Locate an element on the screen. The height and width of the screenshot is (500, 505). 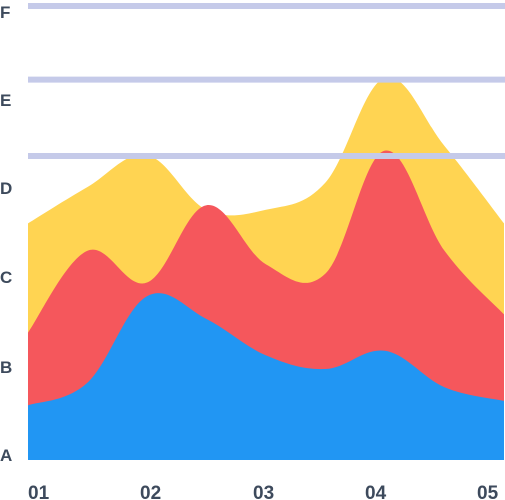
x-tick-label: 02 is located at coordinates (150, 491).